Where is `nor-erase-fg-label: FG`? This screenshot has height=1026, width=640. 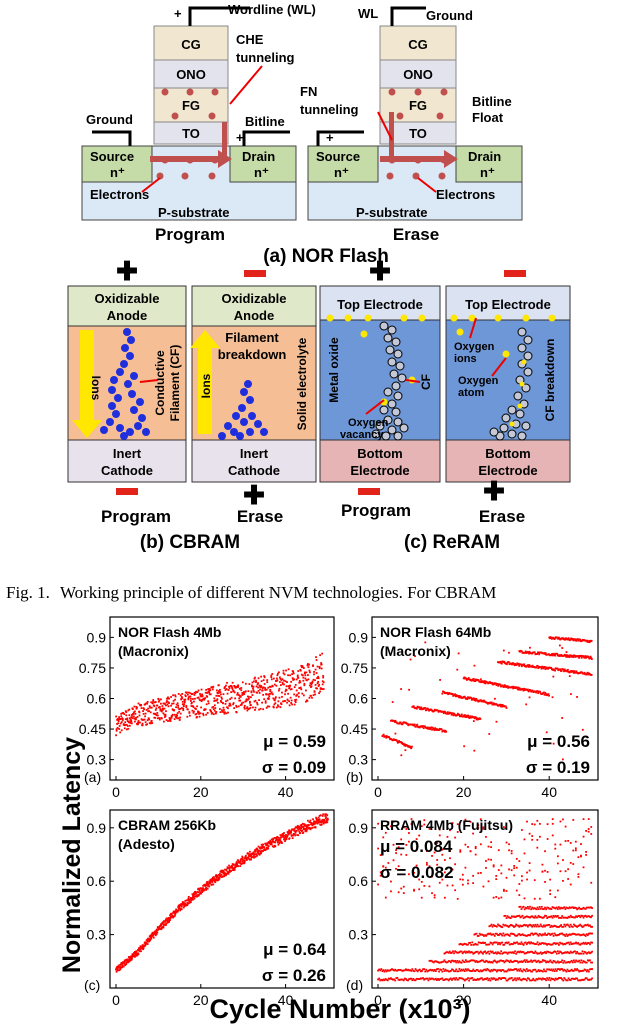 nor-erase-fg-label: FG is located at coordinates (418, 105).